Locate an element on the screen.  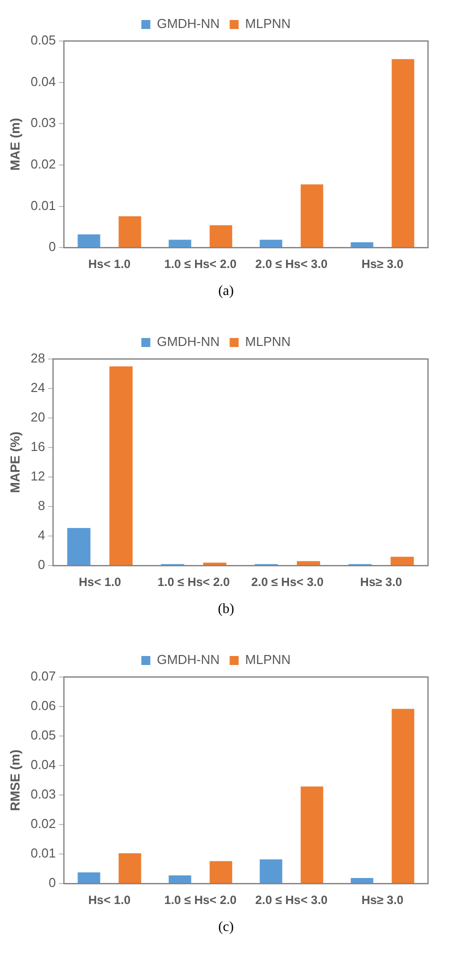
y-axis-title: RMSE (m) is located at coordinates (14, 780).